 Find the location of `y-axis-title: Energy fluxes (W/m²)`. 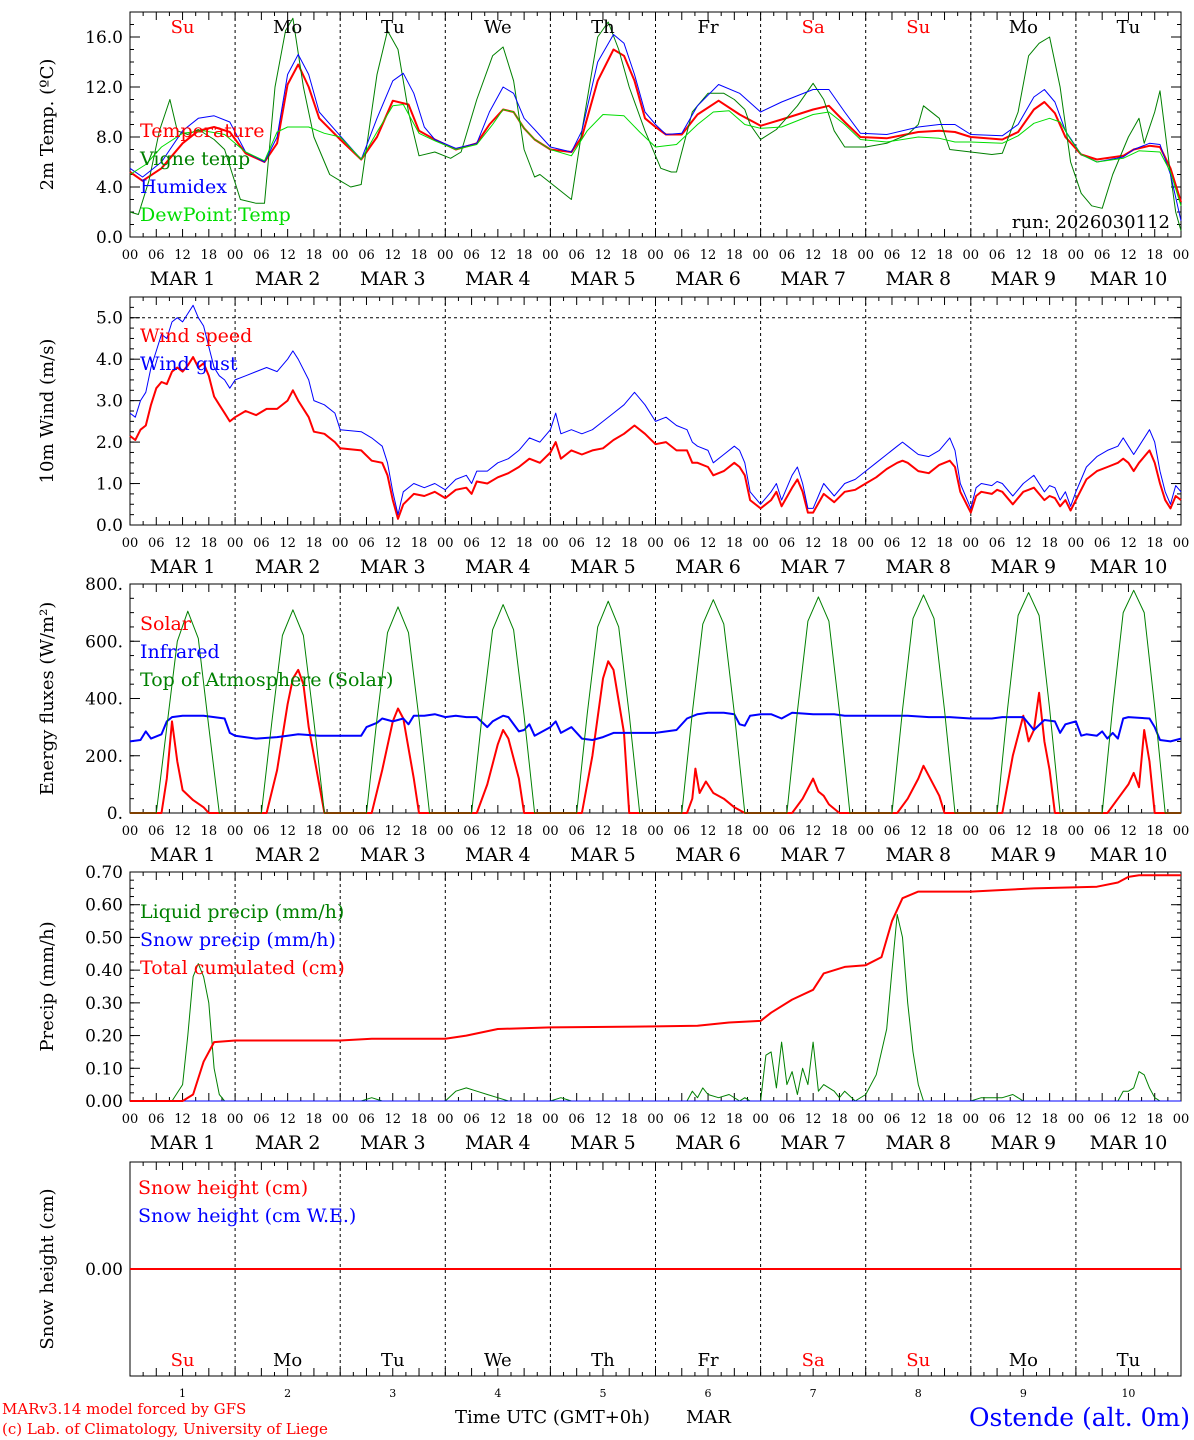

y-axis-title: Energy fluxes (W/m²) is located at coordinates (47, 699).